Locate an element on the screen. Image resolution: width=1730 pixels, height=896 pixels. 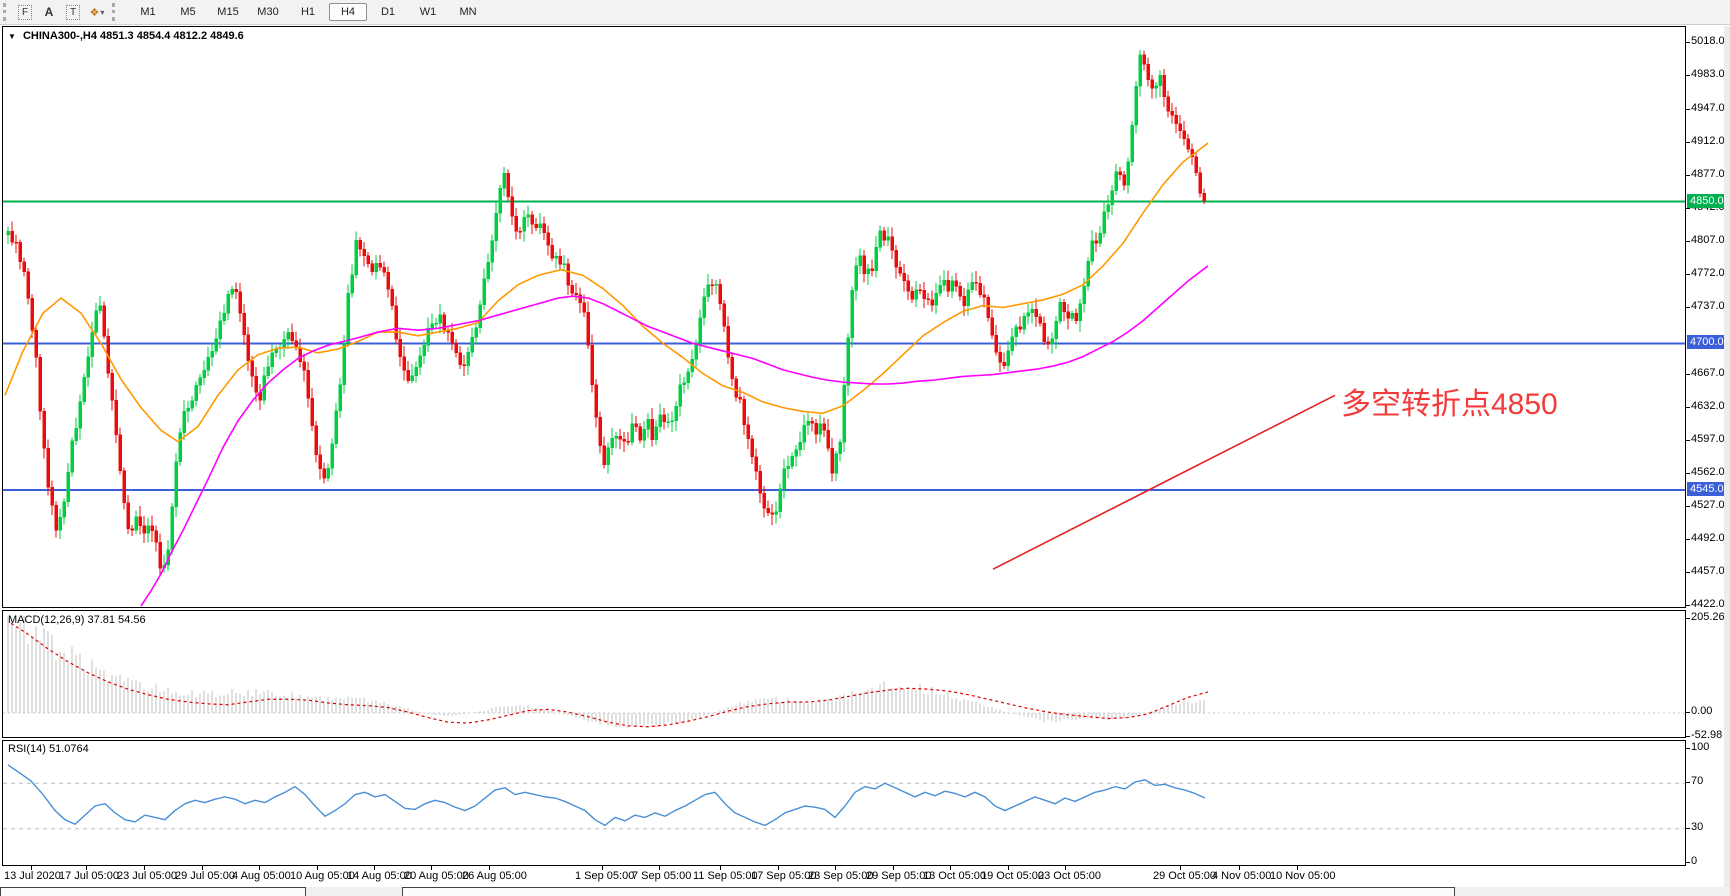
chart-symbol-label: CHINA300-,H4 is located at coordinates (59, 36).